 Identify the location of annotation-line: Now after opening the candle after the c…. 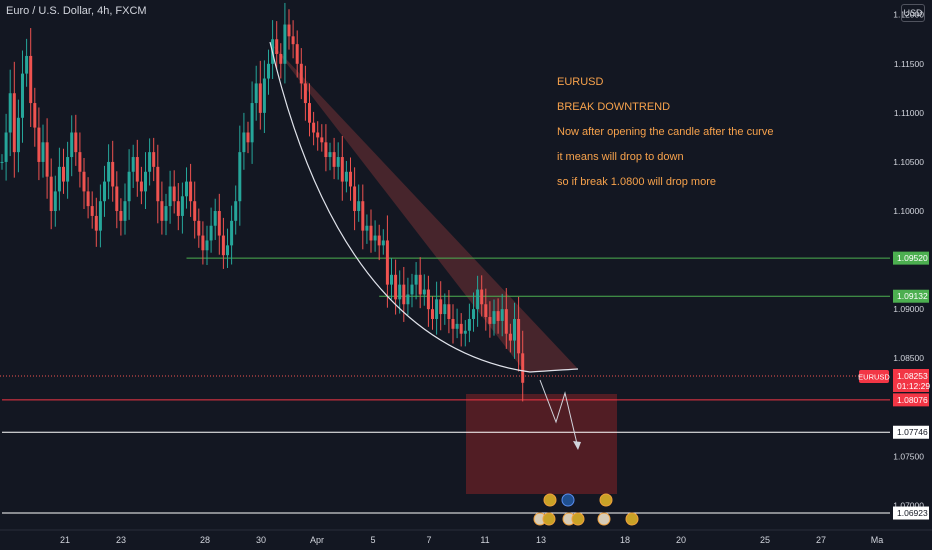
(665, 132).